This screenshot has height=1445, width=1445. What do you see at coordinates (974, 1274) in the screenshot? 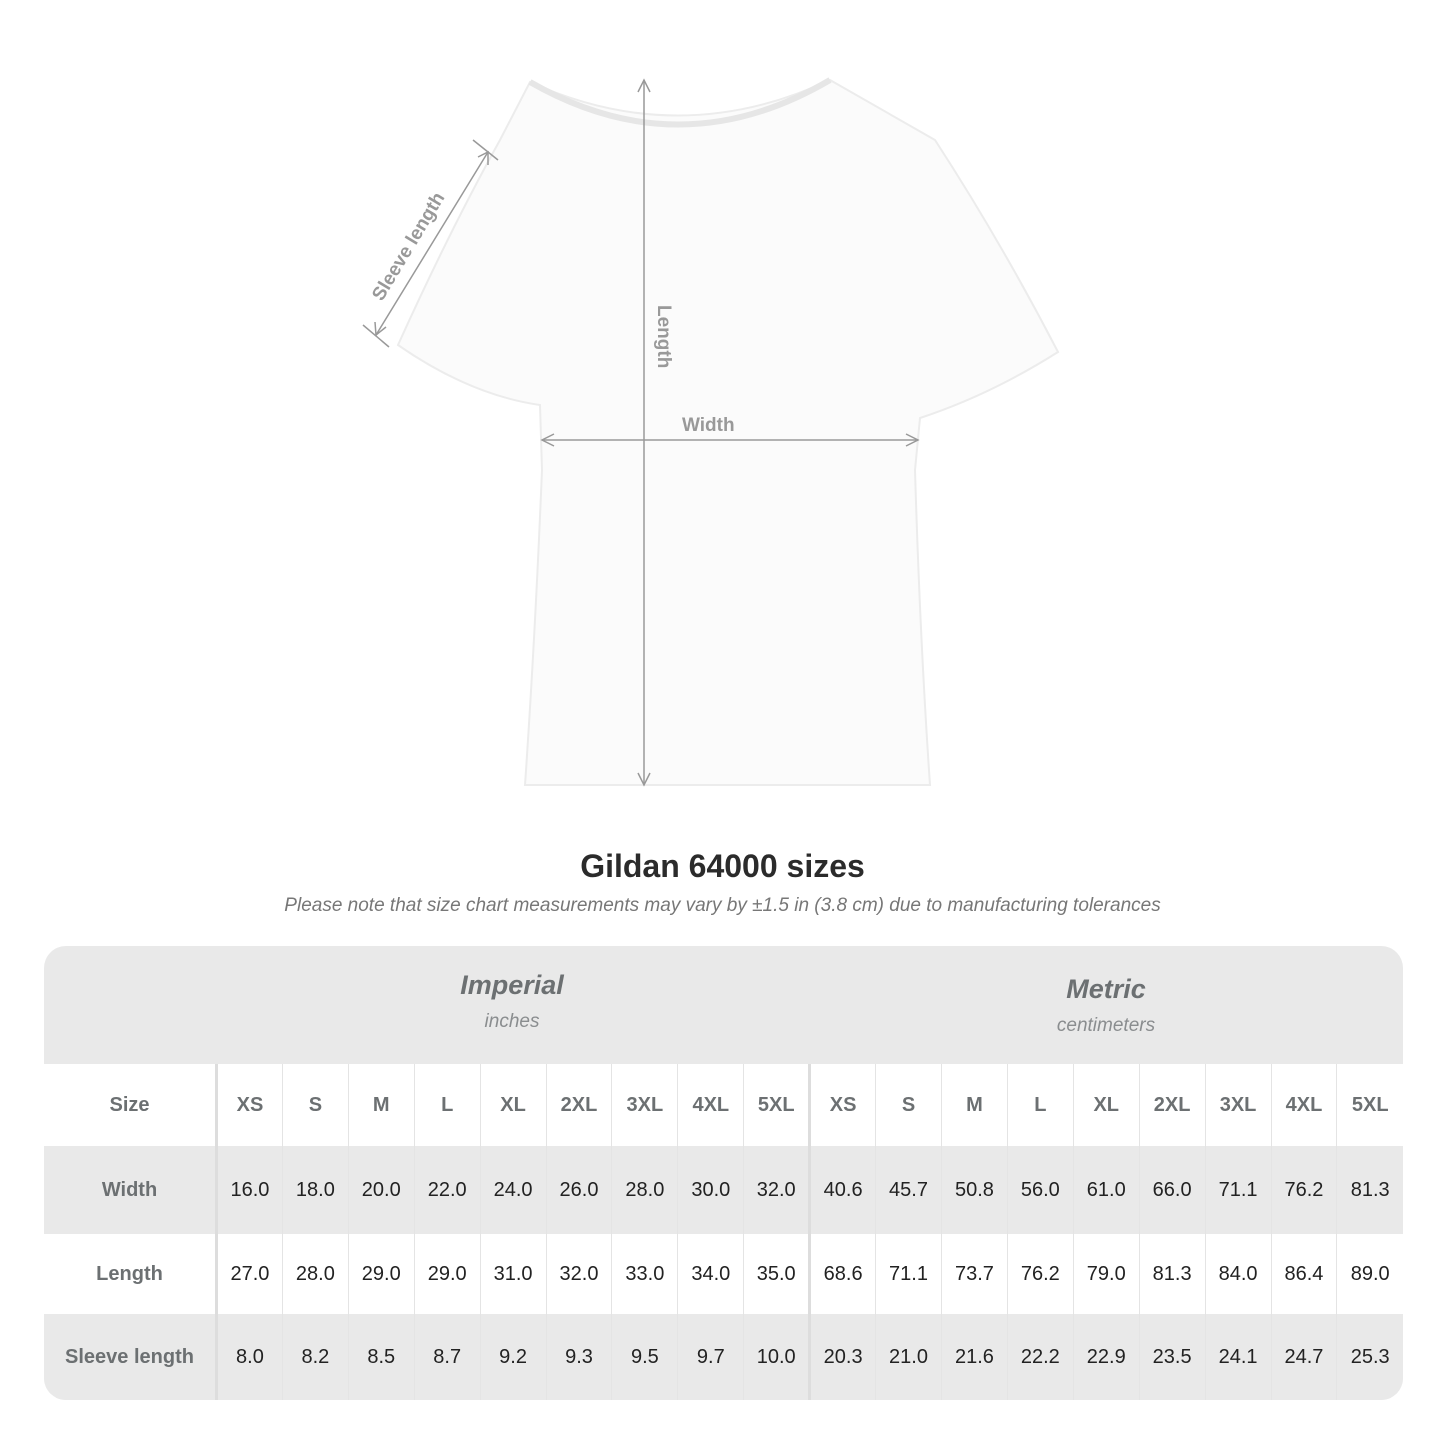
I see `metric-cell: 73.7` at bounding box center [974, 1274].